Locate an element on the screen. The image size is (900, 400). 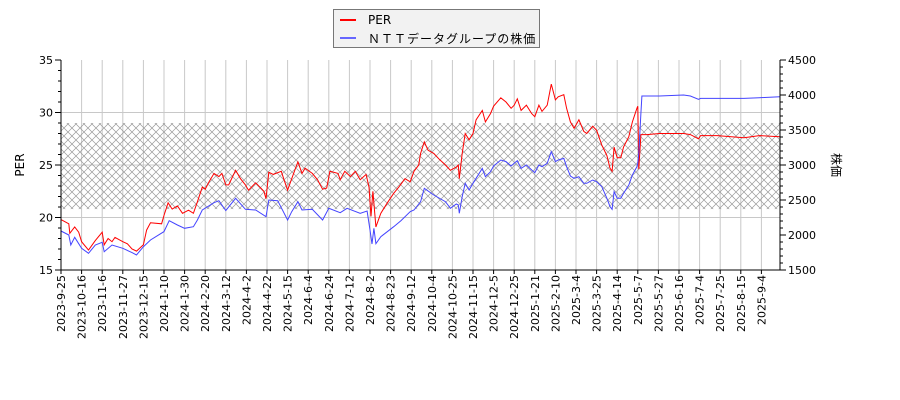
x-tick-label: 2024-2-20 is located at coordinates (205, 303).